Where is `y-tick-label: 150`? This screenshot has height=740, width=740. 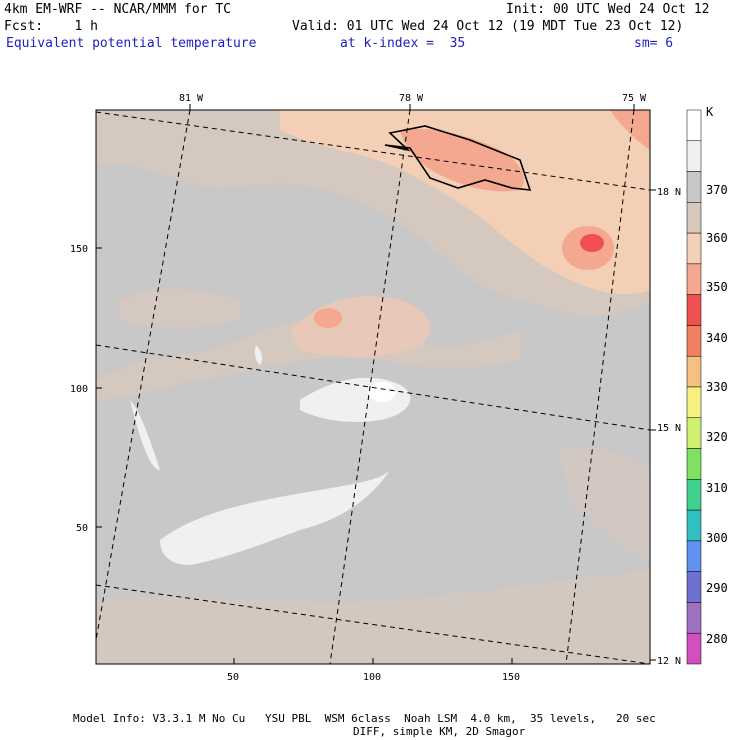
y-tick-label: 150 is located at coordinates (79, 249).